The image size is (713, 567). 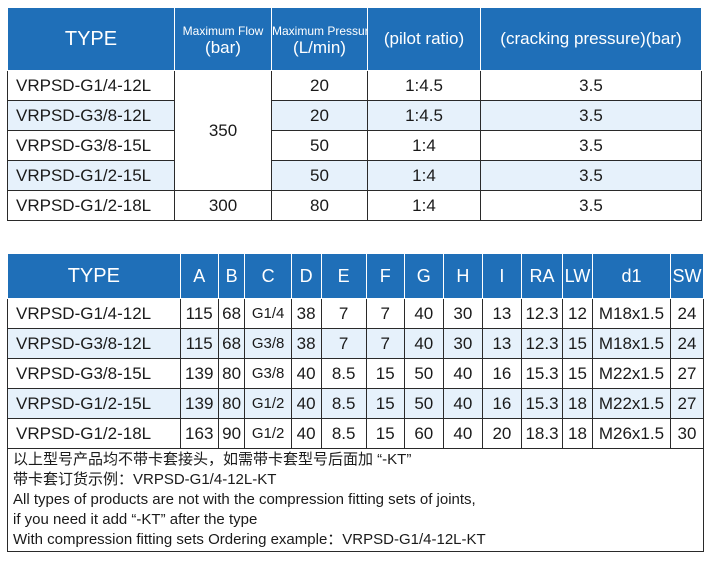 What do you see at coordinates (501, 433) in the screenshot?
I see `i-cell: 20` at bounding box center [501, 433].